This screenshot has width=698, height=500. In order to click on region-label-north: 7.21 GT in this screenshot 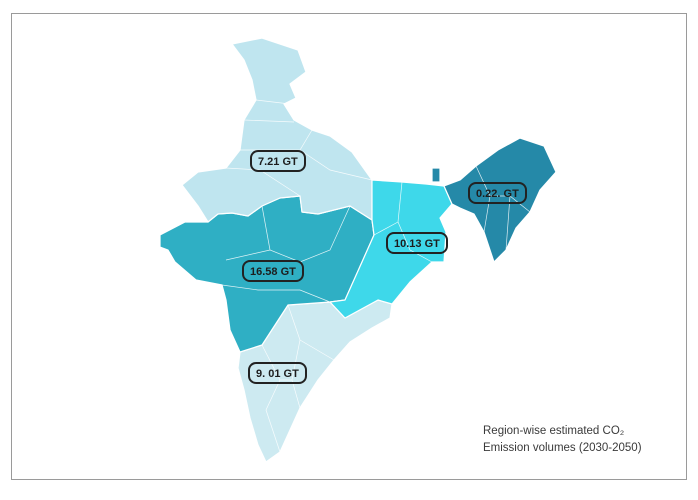, I will do `click(278, 161)`.